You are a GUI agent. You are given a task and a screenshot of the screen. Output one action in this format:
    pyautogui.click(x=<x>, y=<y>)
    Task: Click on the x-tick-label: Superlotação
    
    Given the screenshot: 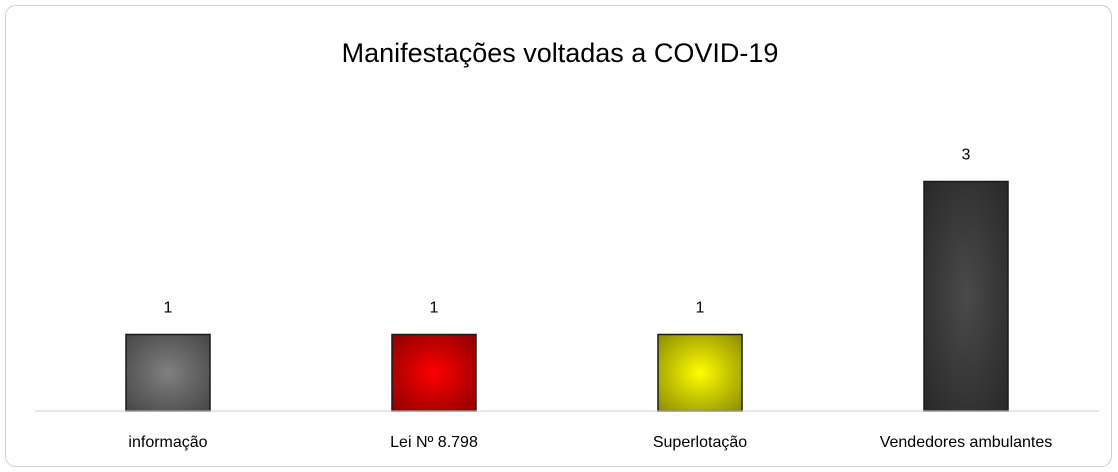 What is the action you would take?
    pyautogui.click(x=700, y=442)
    